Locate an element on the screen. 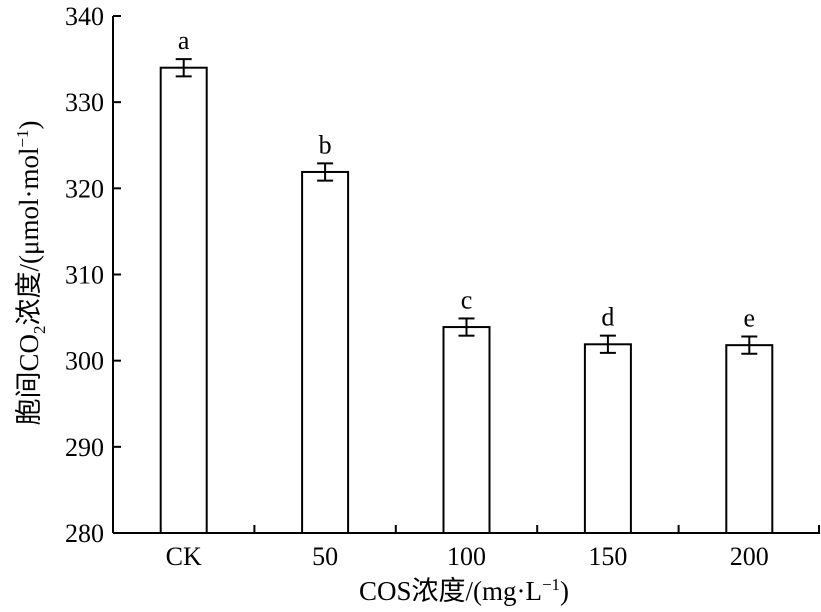  x-axis-title: COS浓度/(mg·L−1) is located at coordinates (464, 590).